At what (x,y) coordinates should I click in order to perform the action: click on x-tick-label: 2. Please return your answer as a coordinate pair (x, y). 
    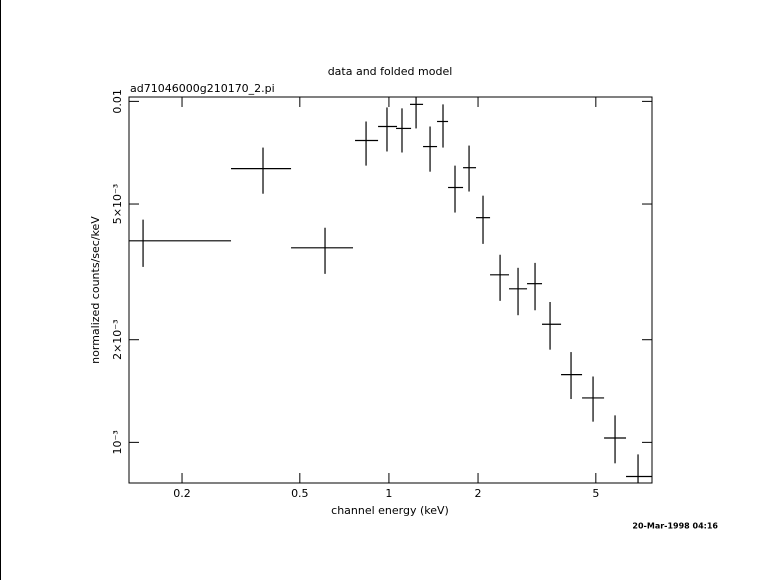
    Looking at the image, I should click on (478, 493).